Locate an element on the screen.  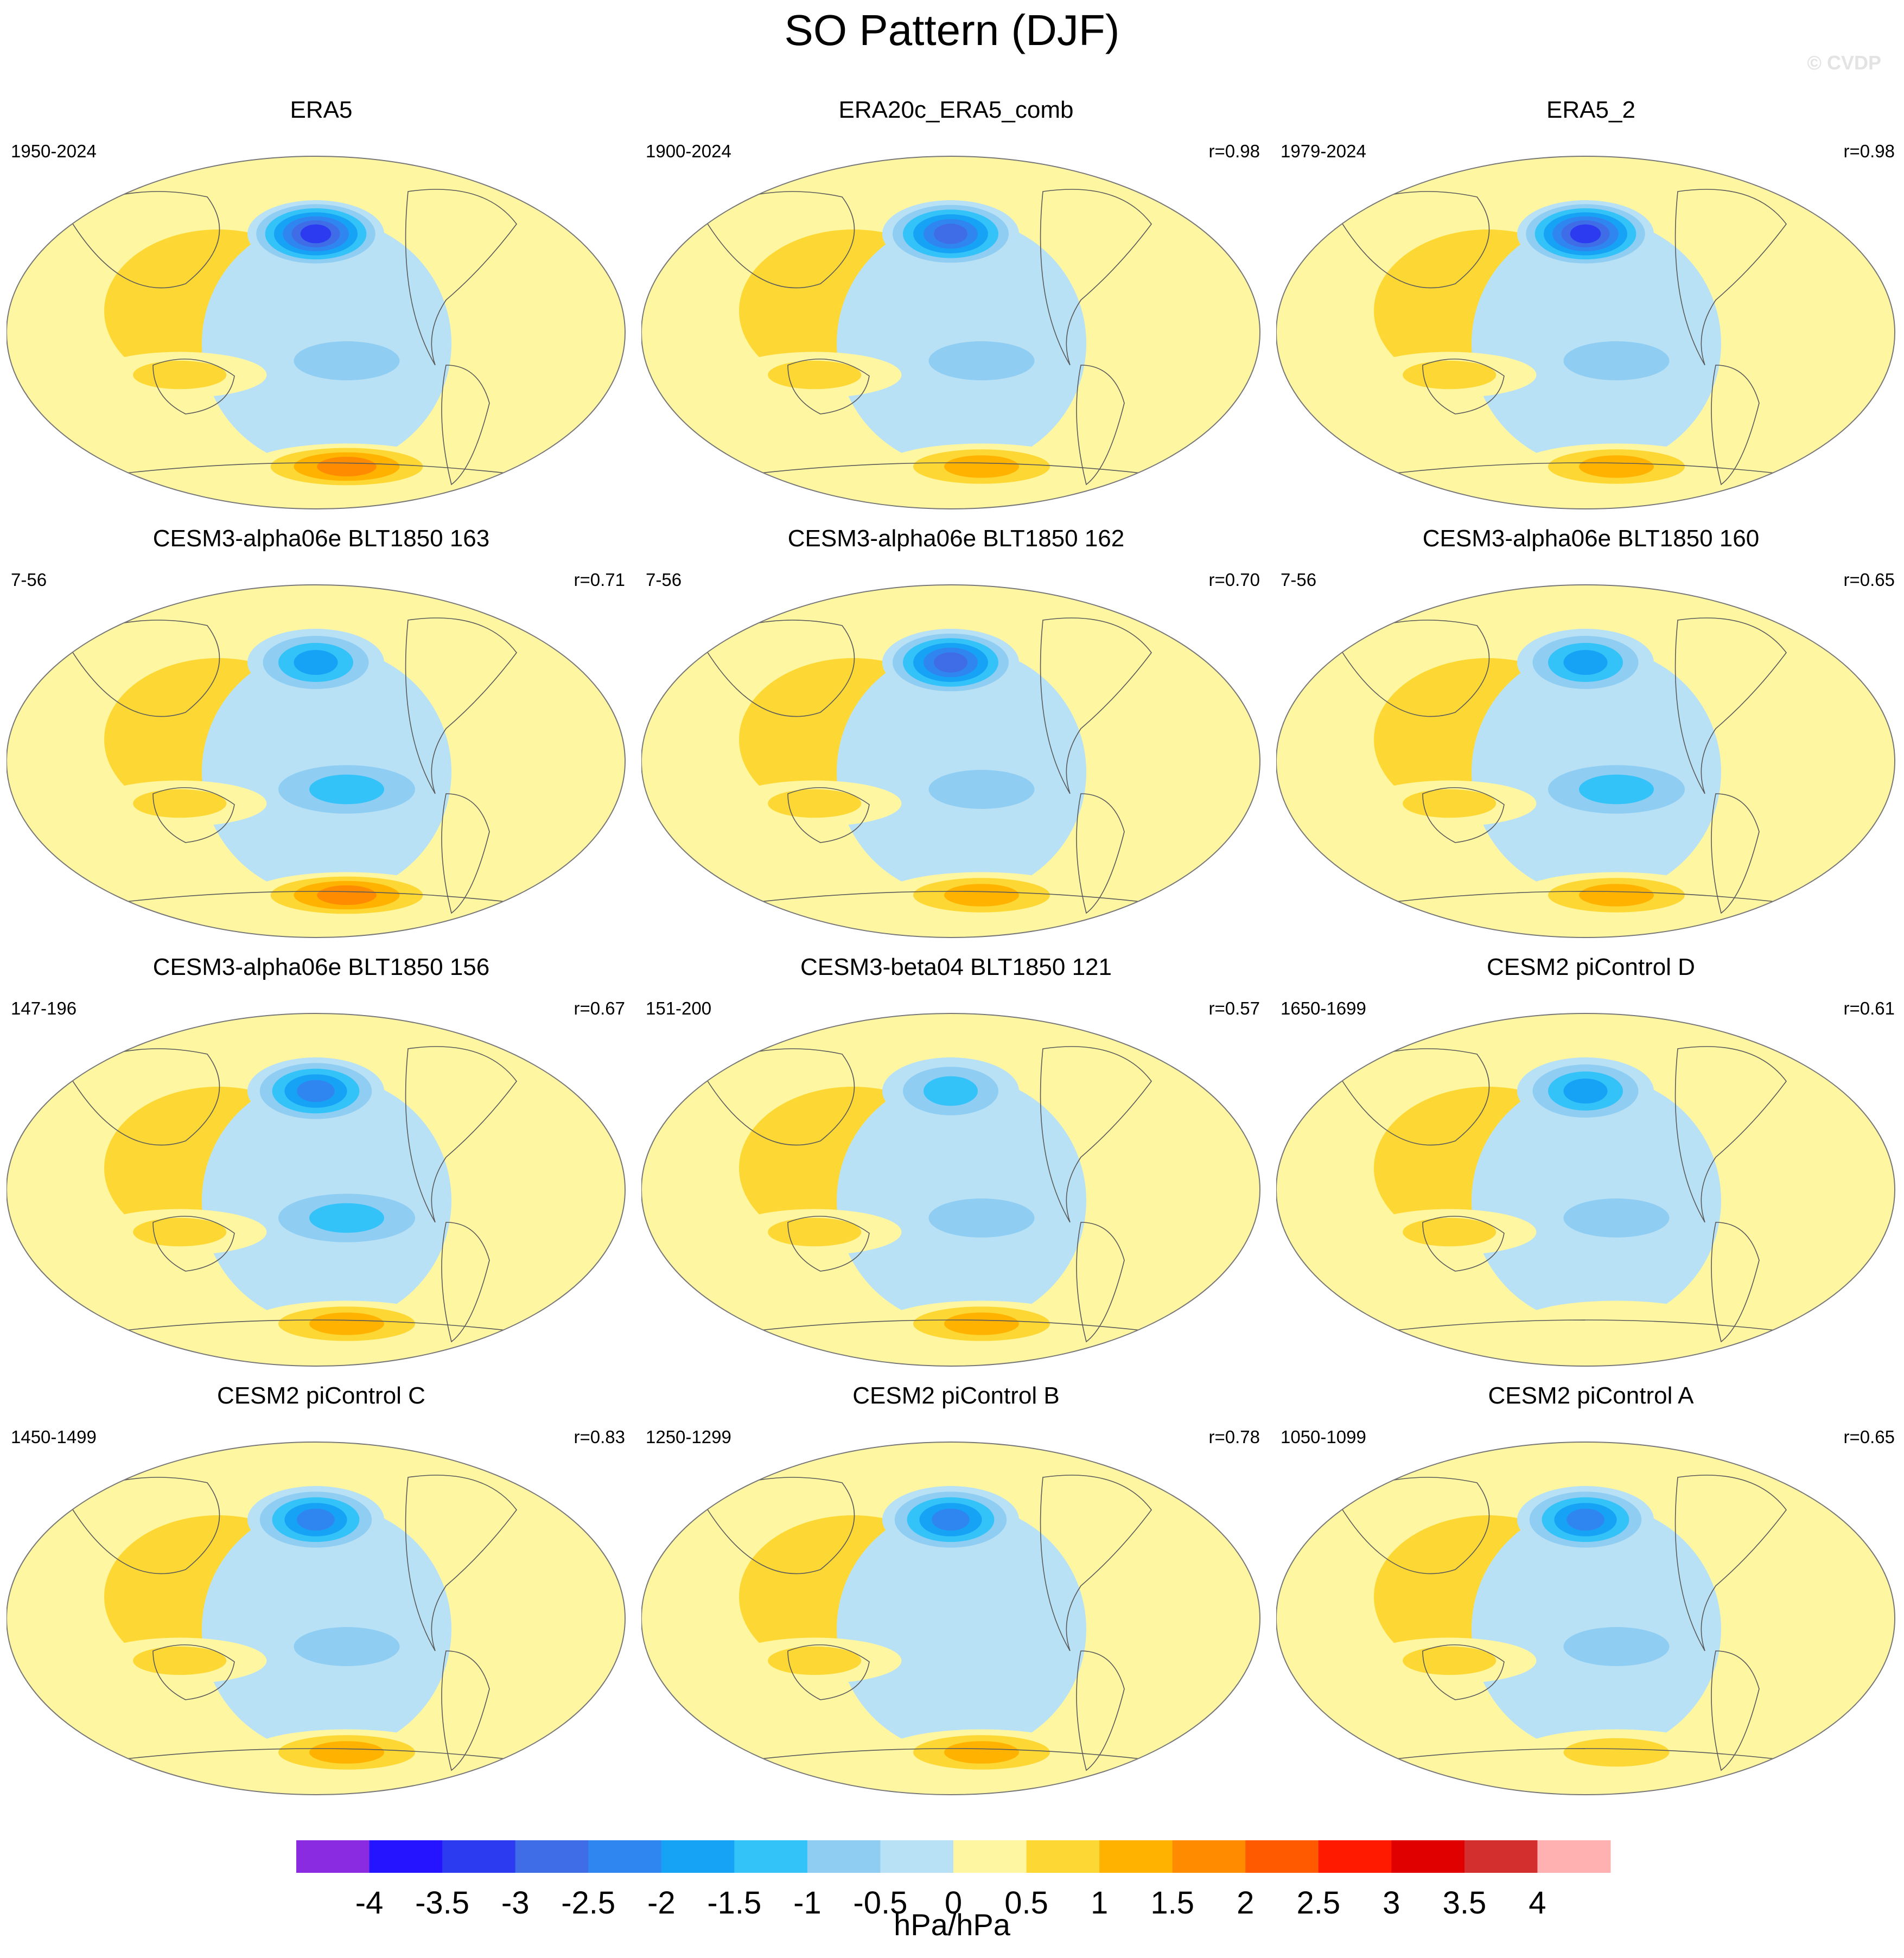
map-panel: CESM3-beta04 BLT1850 121 151-200 r=0.57 is located at coordinates (956, 1168).